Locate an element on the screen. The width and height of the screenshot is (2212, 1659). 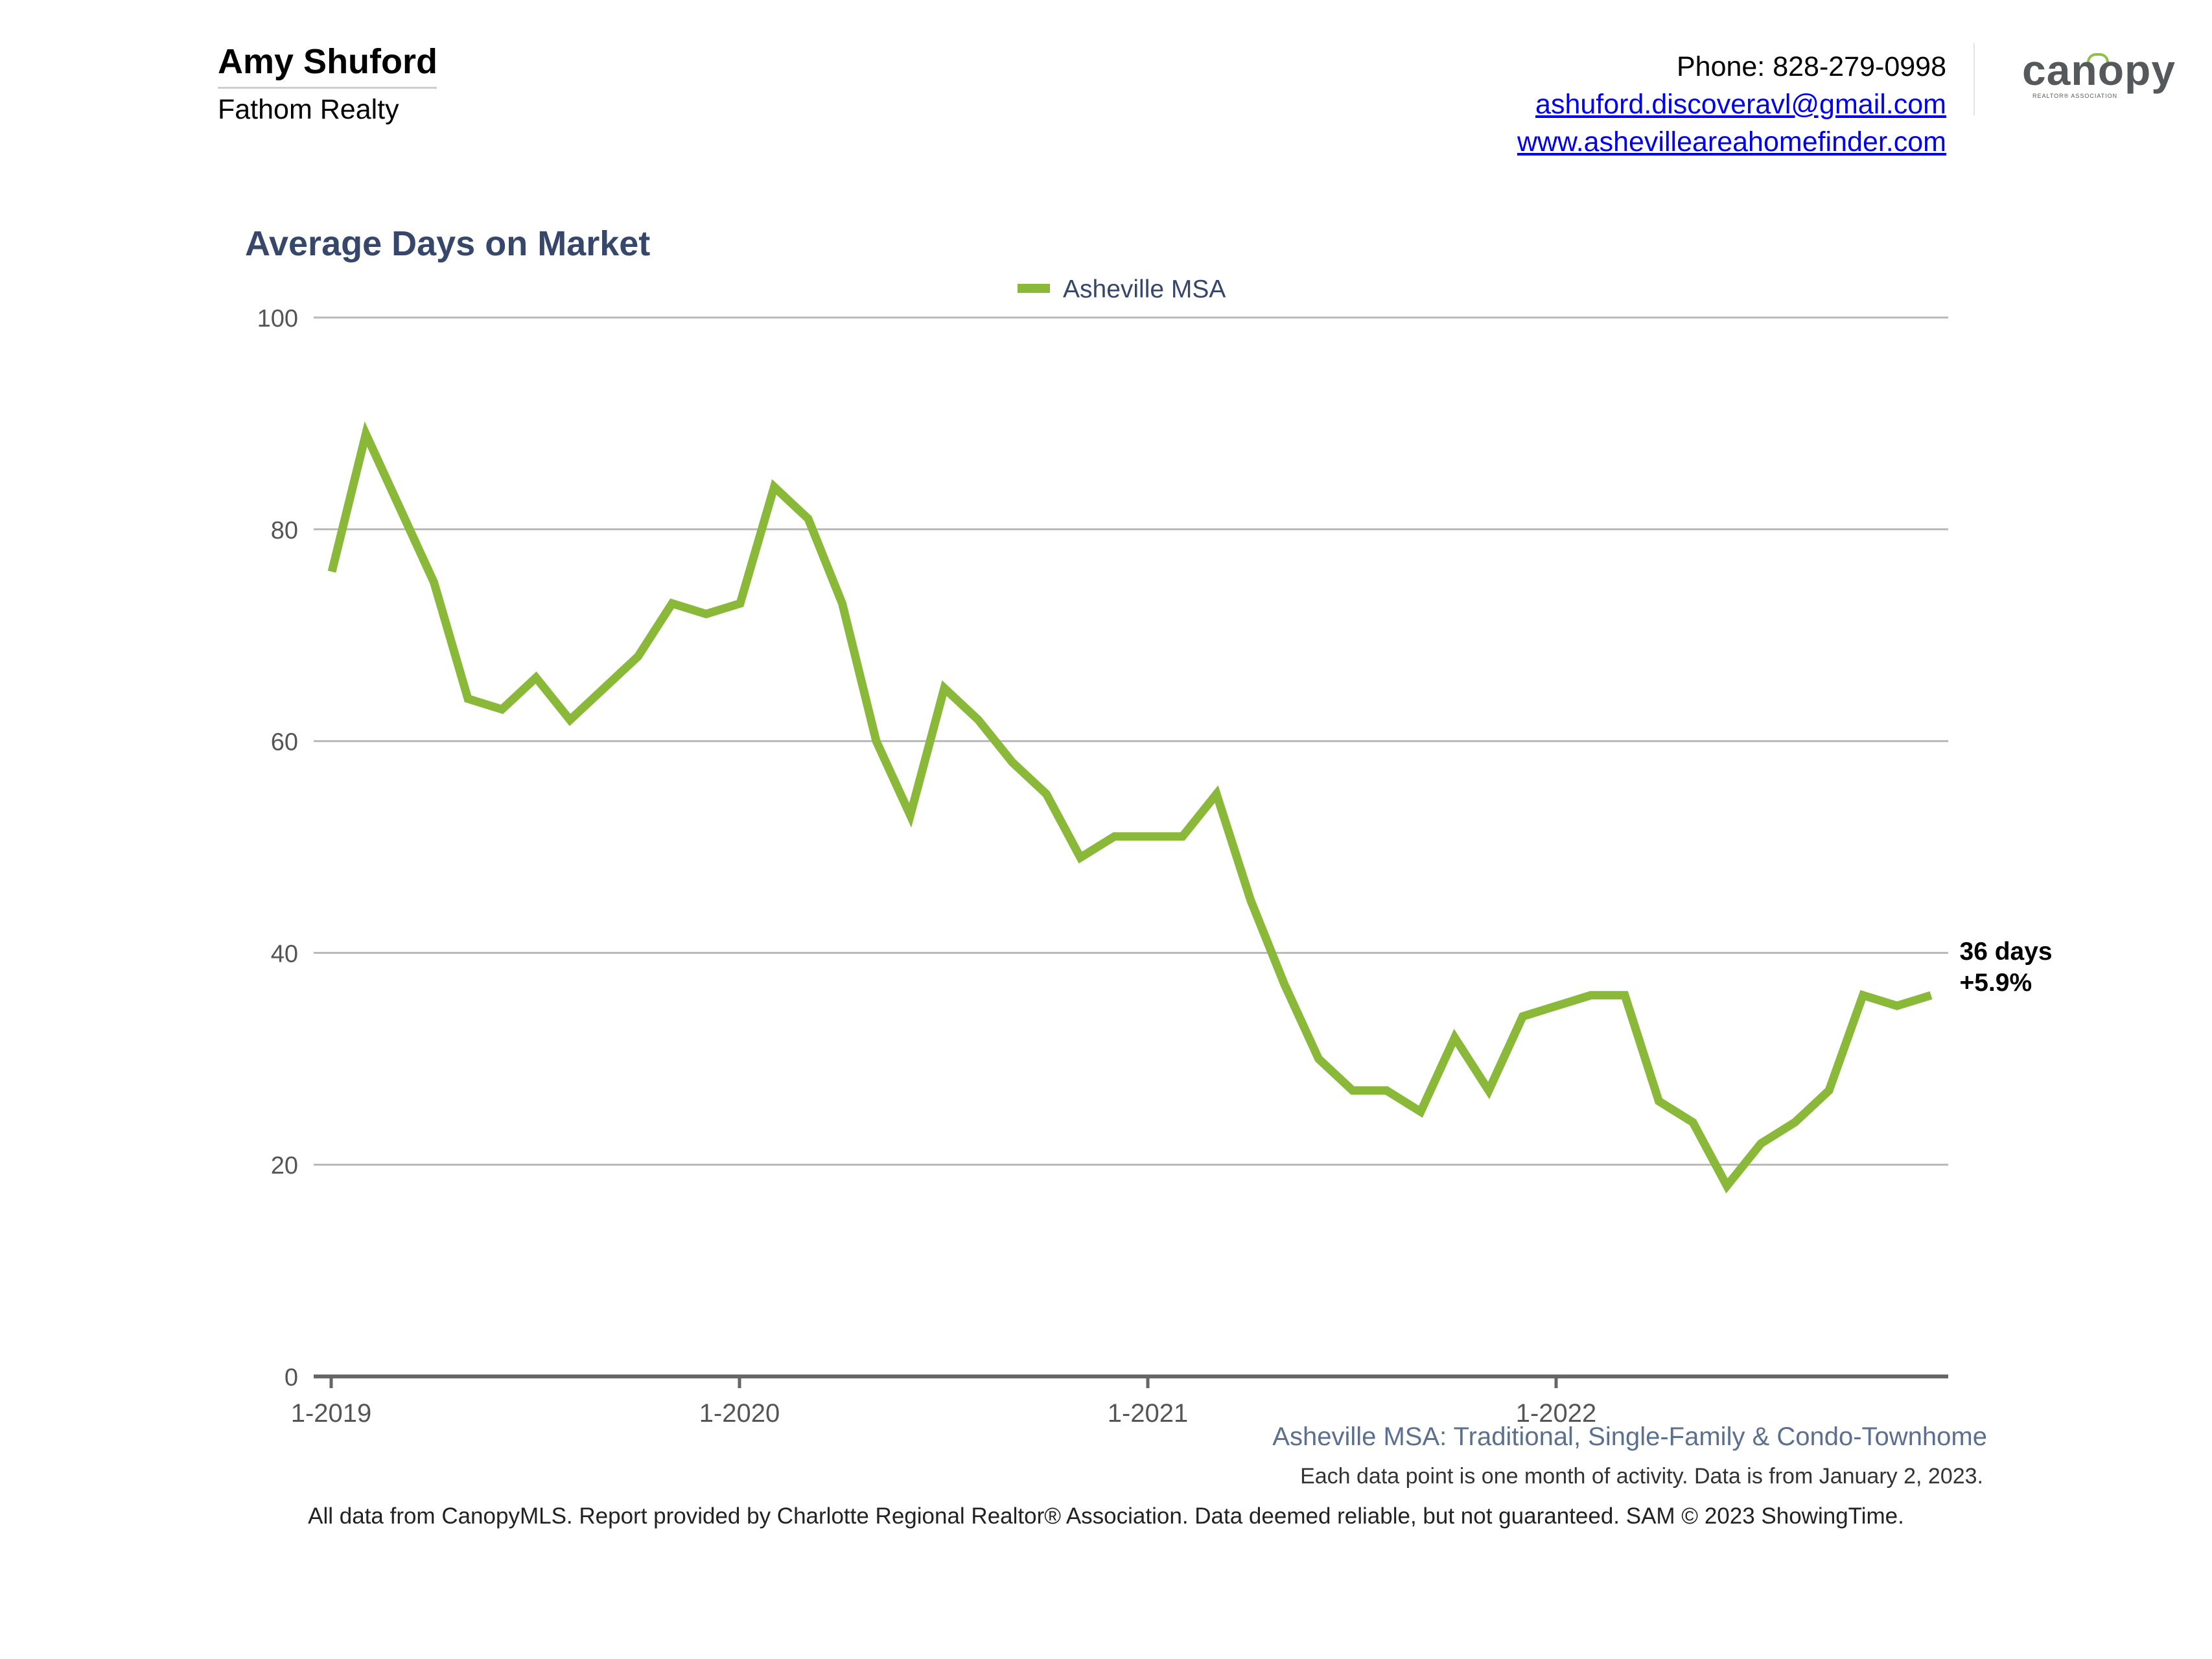
logo-arc-icon is located at coordinates (2098, 59).